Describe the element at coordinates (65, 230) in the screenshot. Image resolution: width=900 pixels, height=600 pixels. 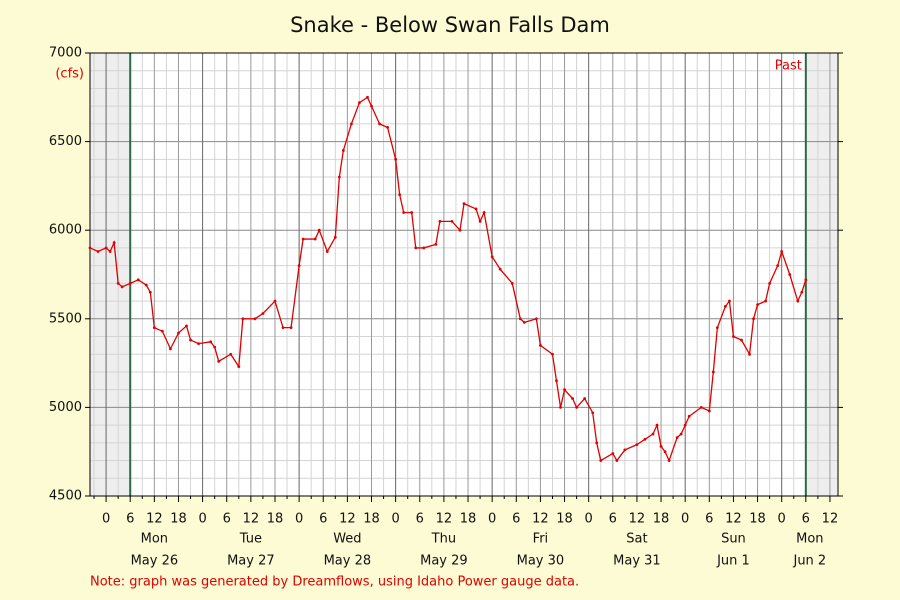
I see `y-tick-label: 6000` at that location.